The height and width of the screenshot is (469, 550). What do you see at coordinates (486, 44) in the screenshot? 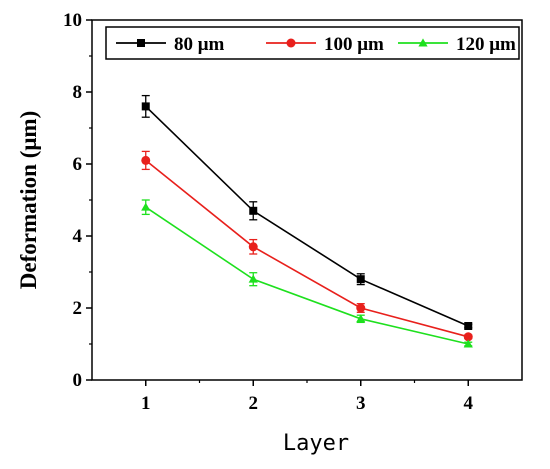
I see `legend-label: 120 μm` at bounding box center [486, 44].